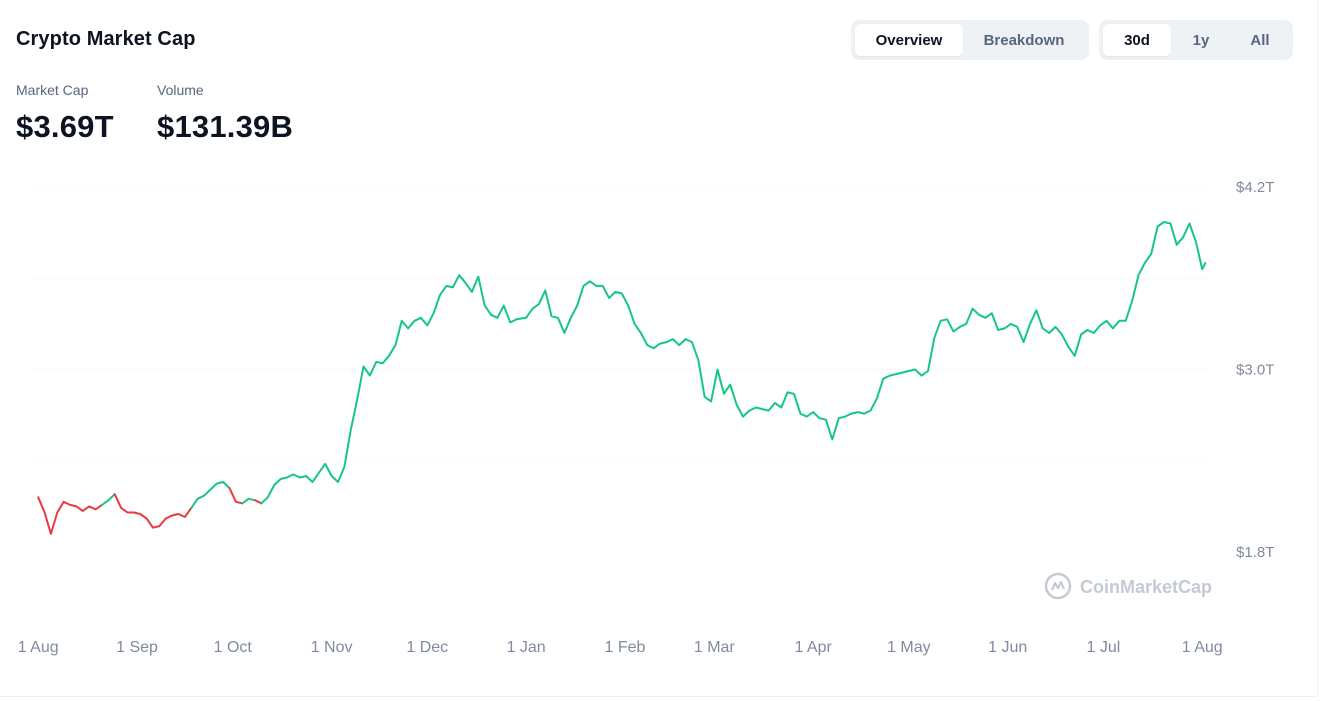  I want to click on coinmarketcap-watermark: CoinMarketCap, so click(1128, 586).